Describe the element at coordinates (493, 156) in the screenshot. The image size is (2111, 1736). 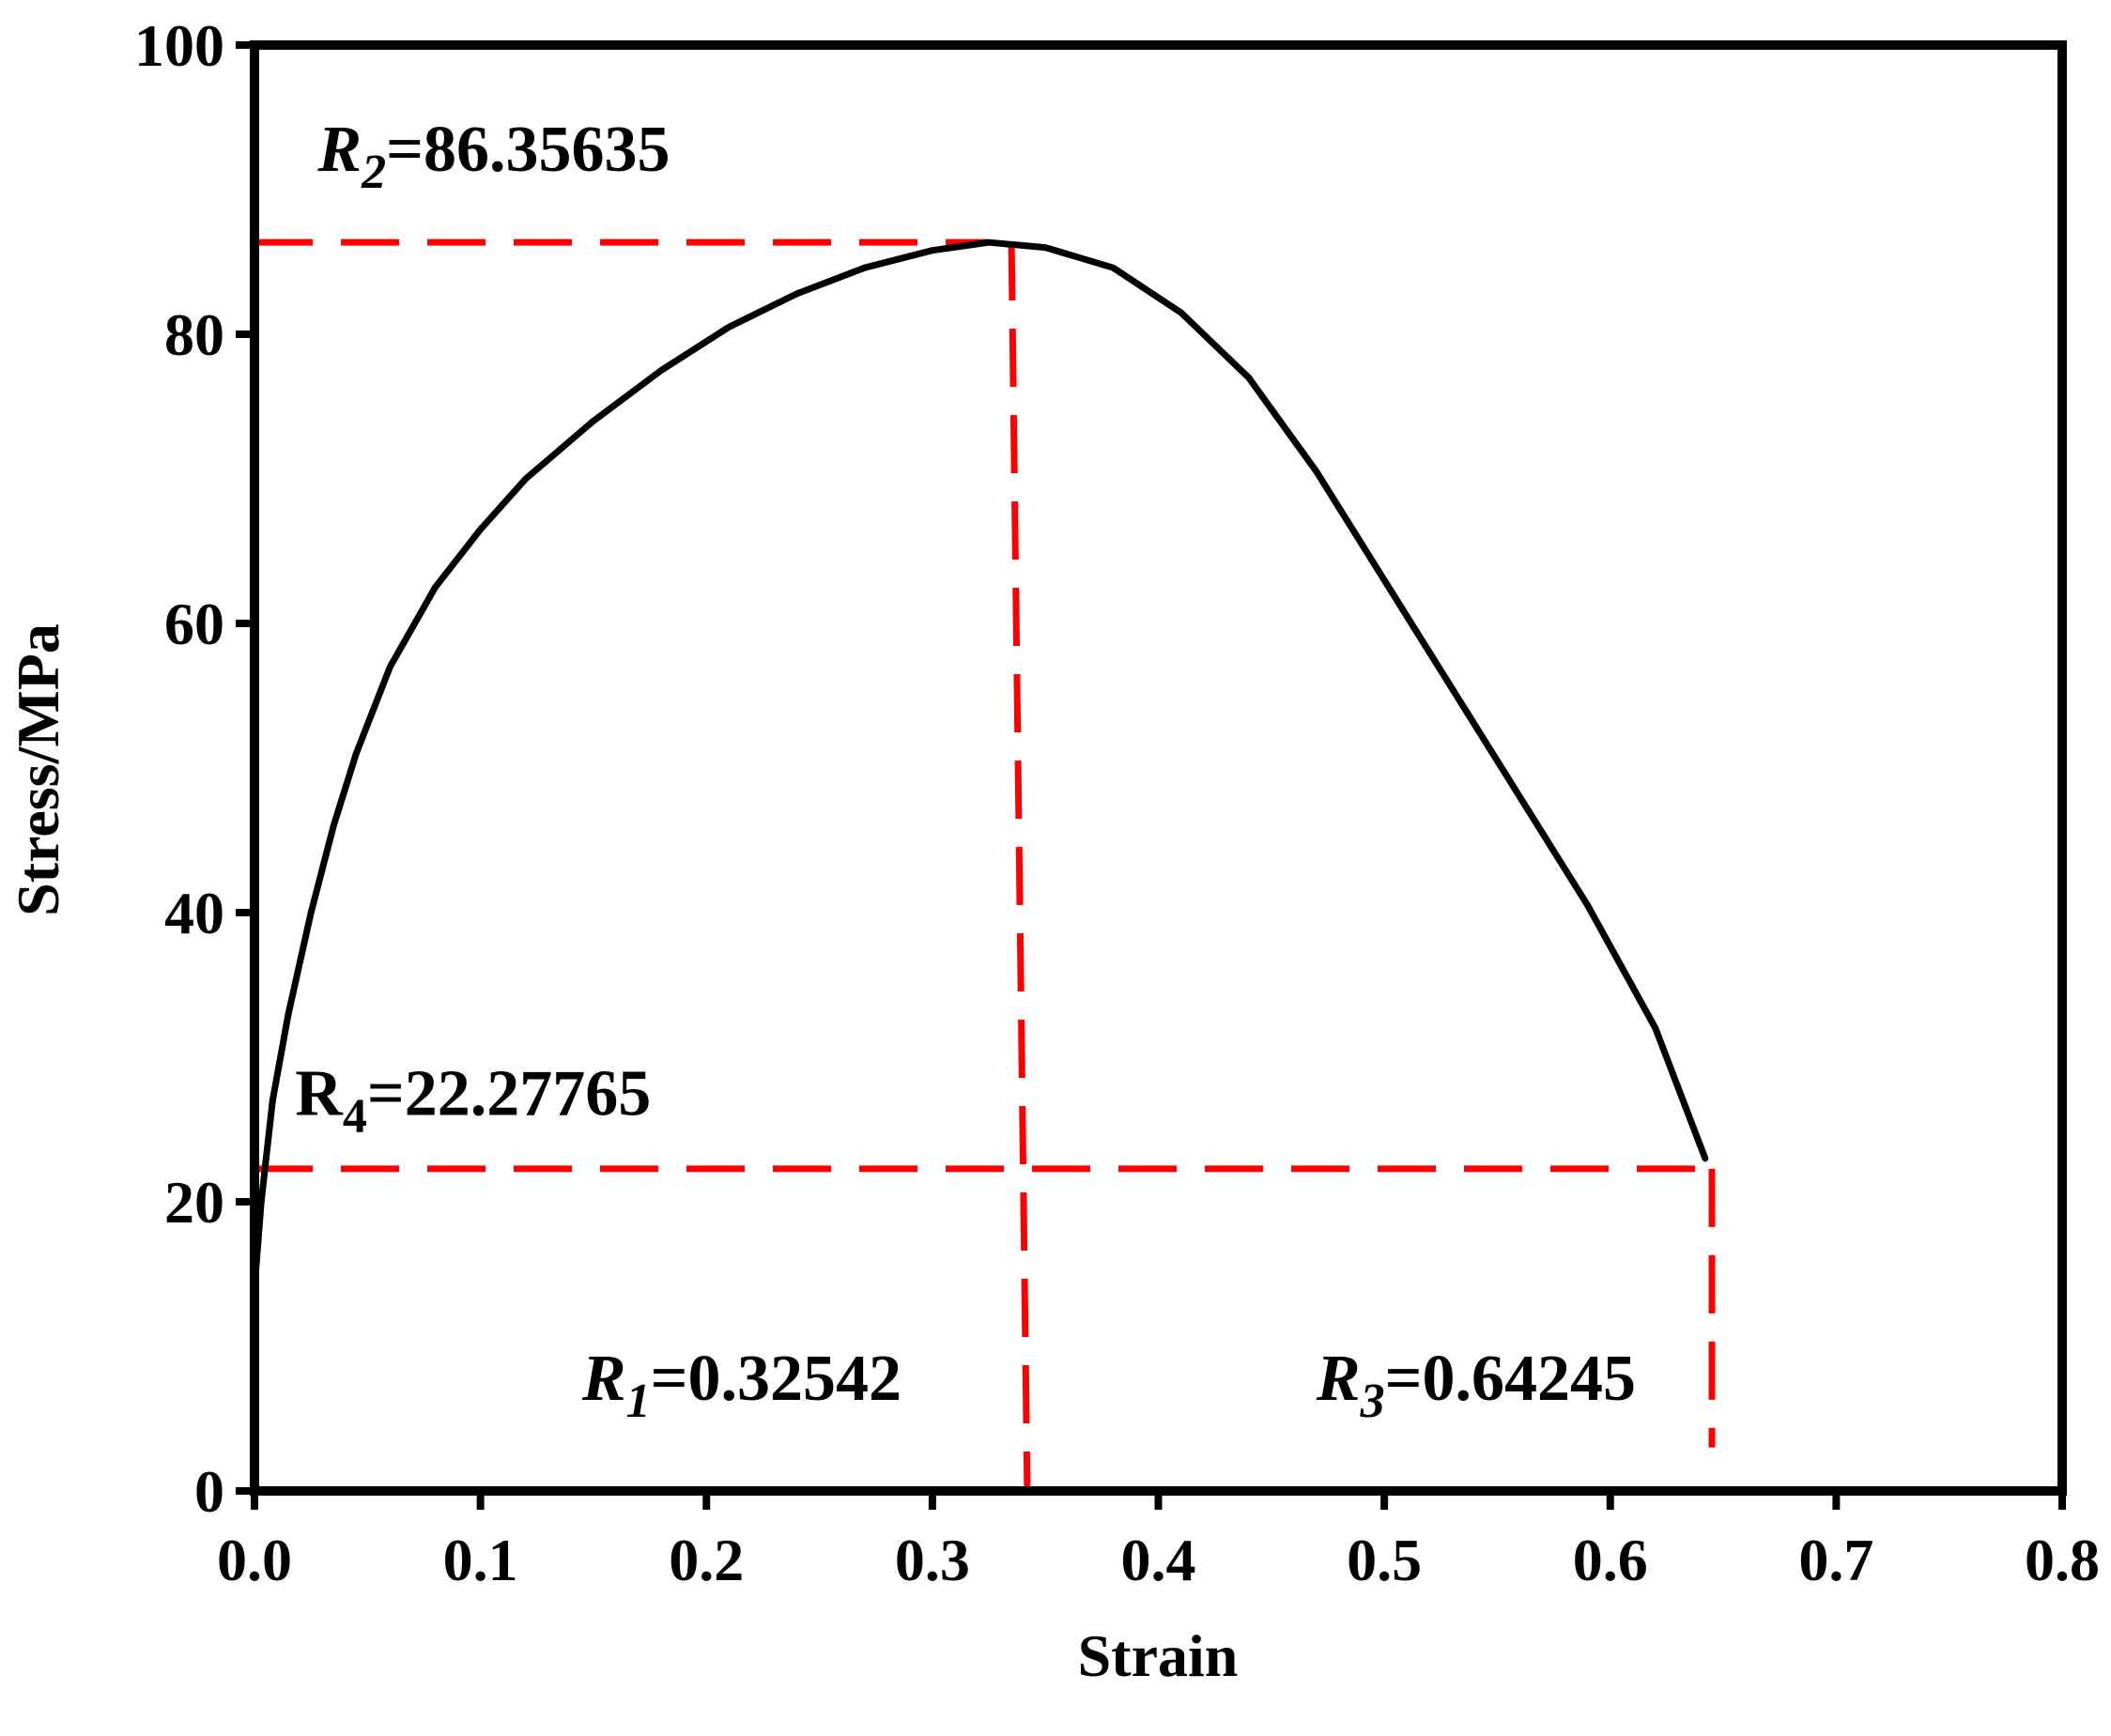
I see `annotation-r2: R2=86.35635` at that location.